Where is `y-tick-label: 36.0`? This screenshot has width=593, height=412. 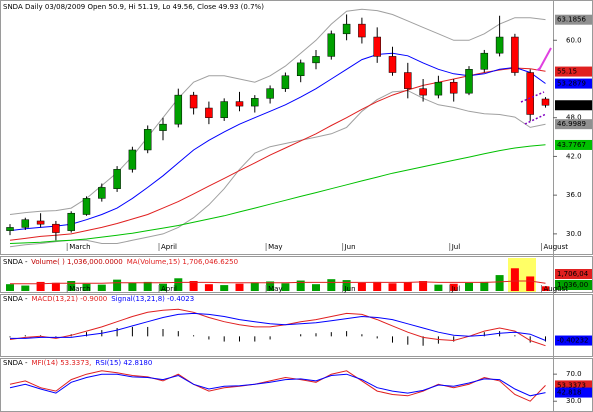
y-tick-label: 36.0 is located at coordinates (574, 195).